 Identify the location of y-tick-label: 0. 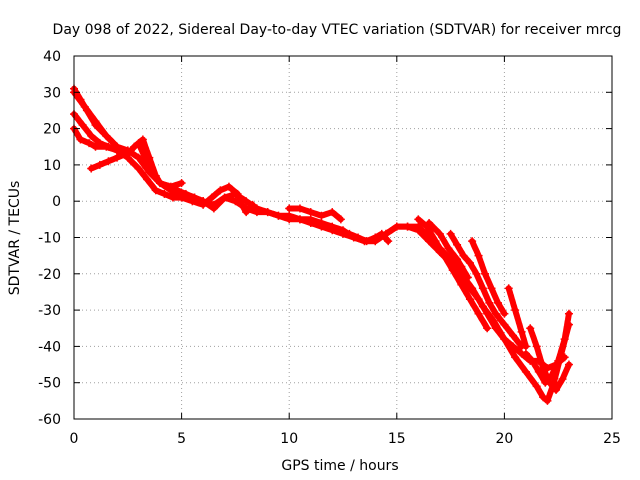
(56, 202).